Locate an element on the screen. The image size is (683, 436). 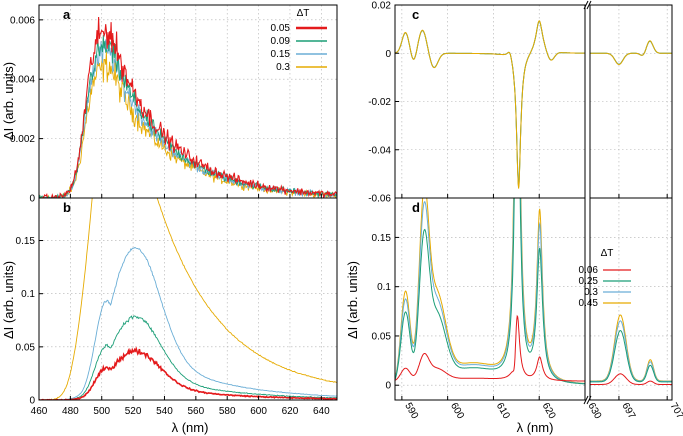
series-d-left-0.3 is located at coordinates (490, 291).